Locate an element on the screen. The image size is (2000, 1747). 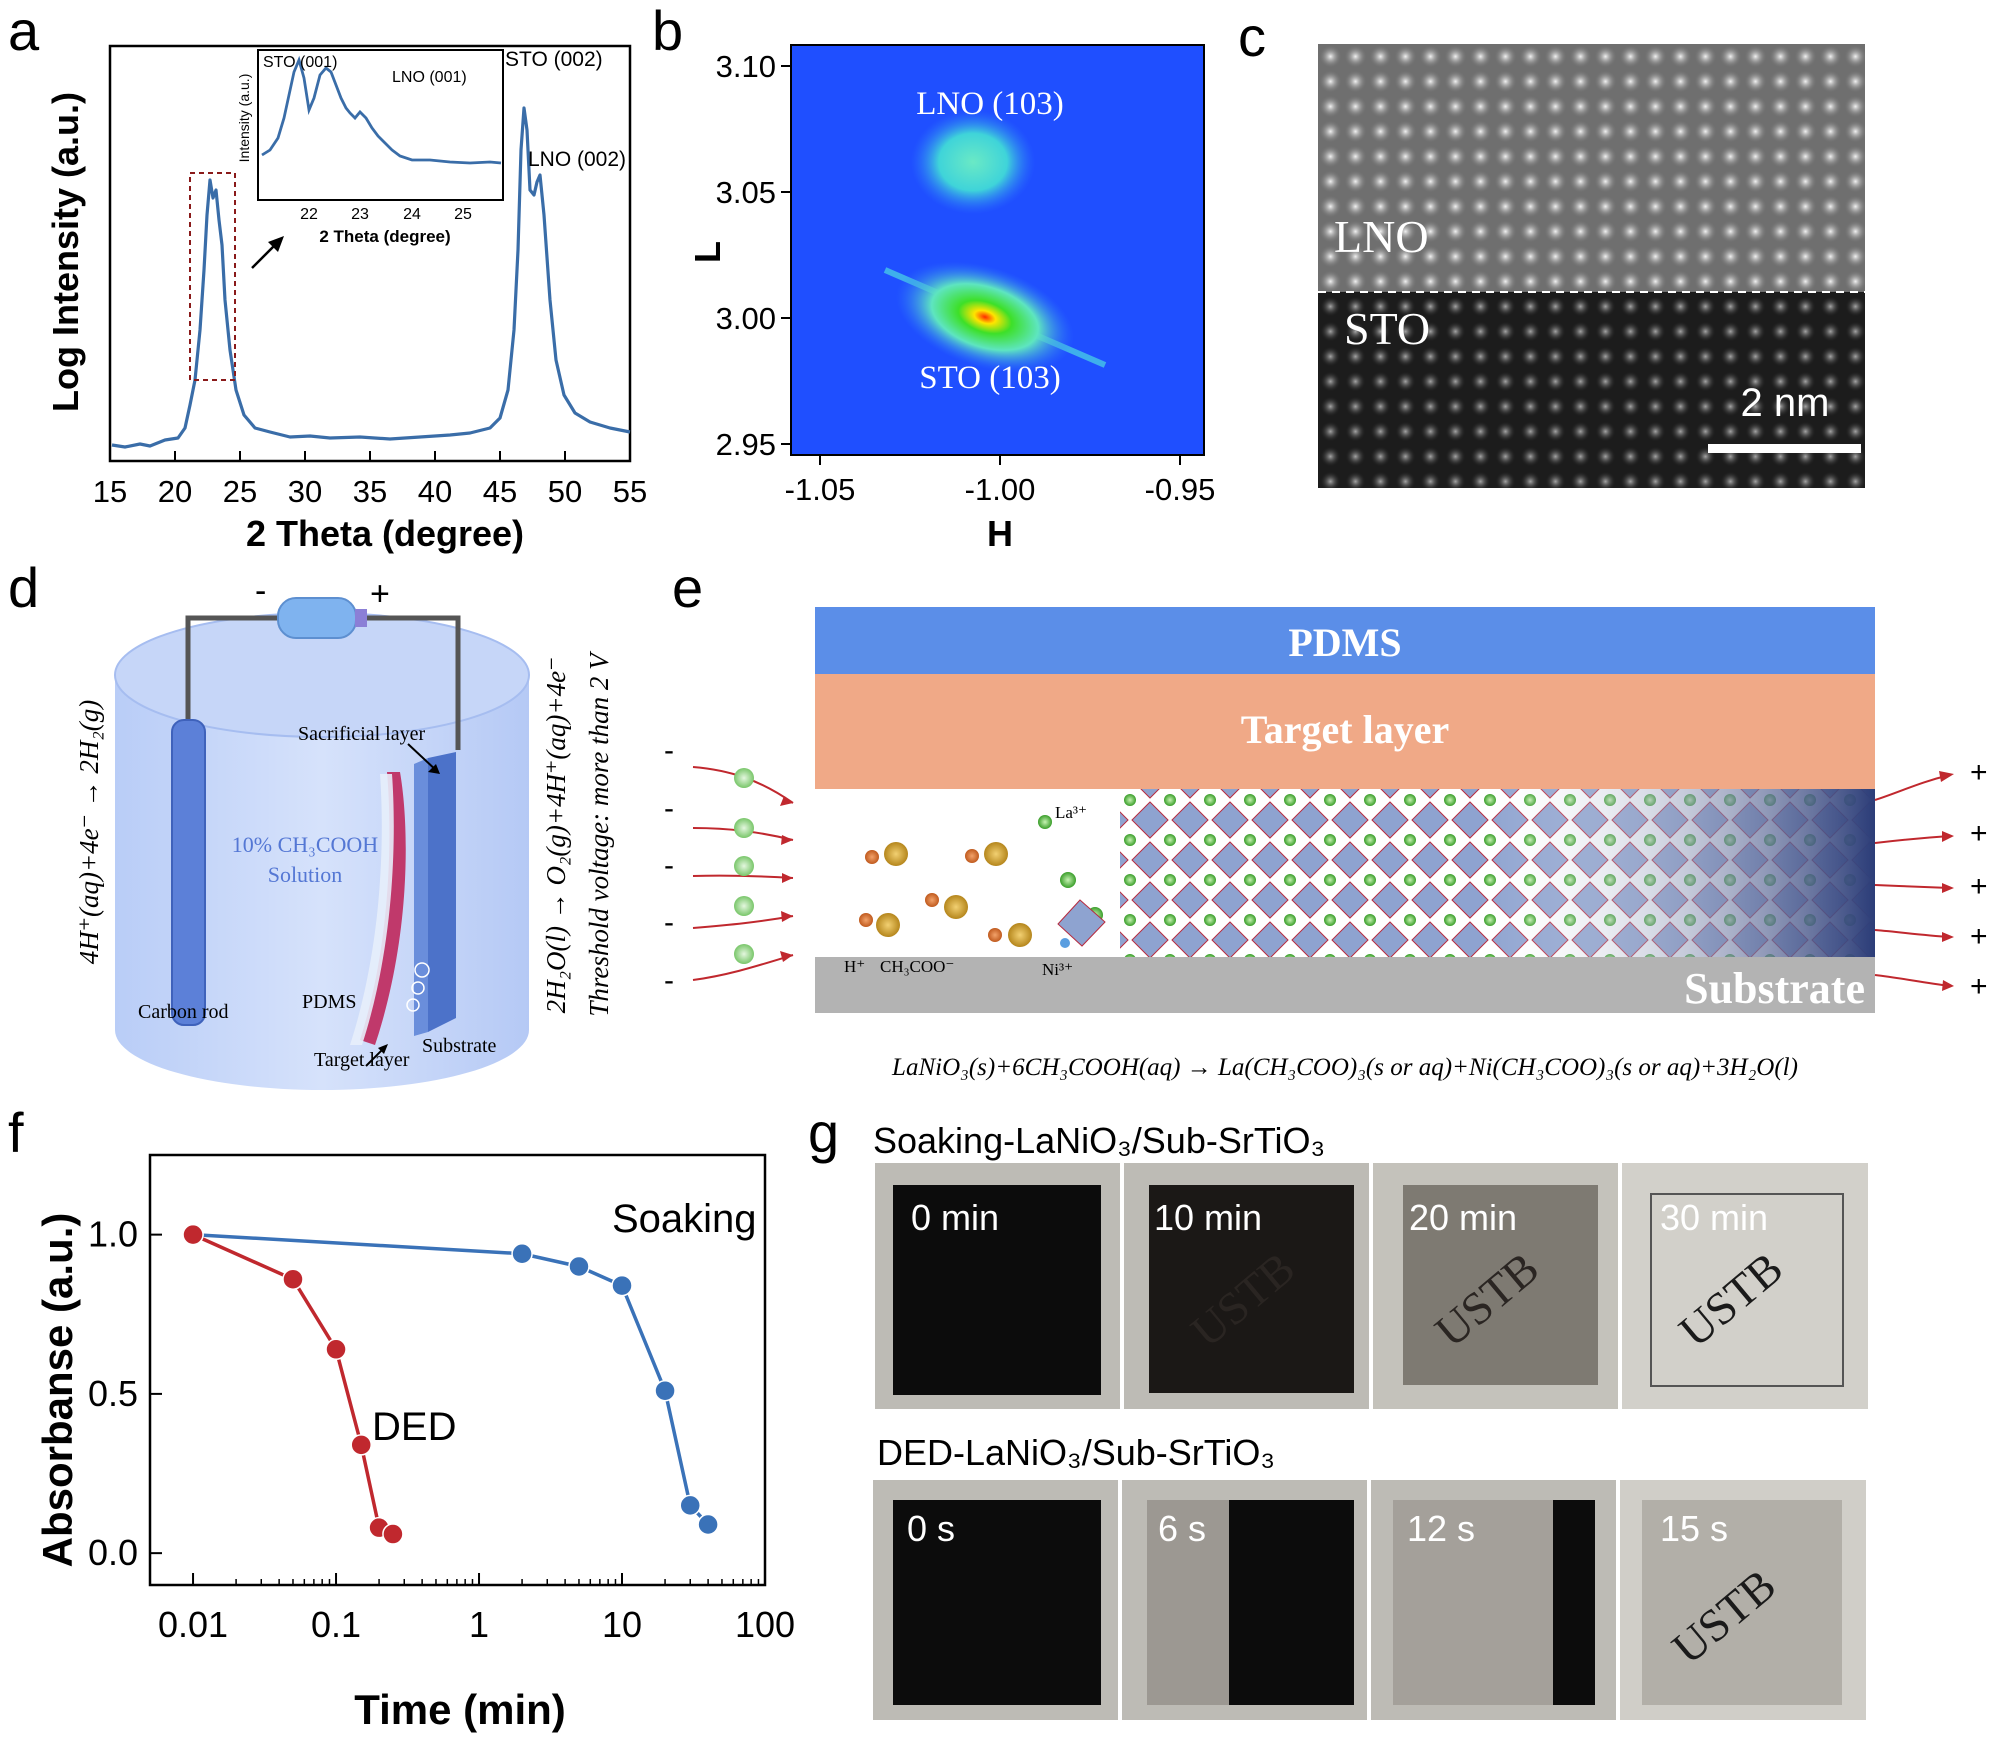
a-peak-lno002: LNO (002) is located at coordinates (577, 159).